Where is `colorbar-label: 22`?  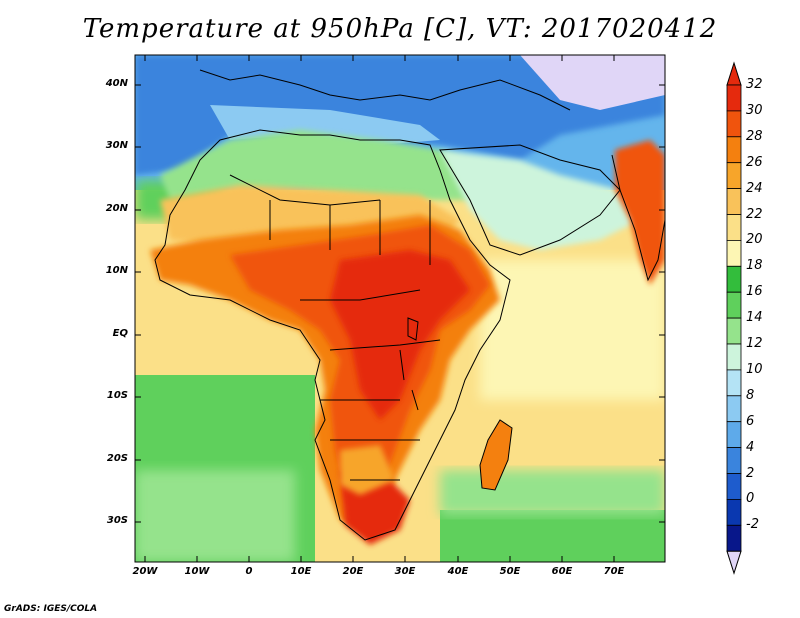
colorbar-label: 22 is located at coordinates (754, 214).